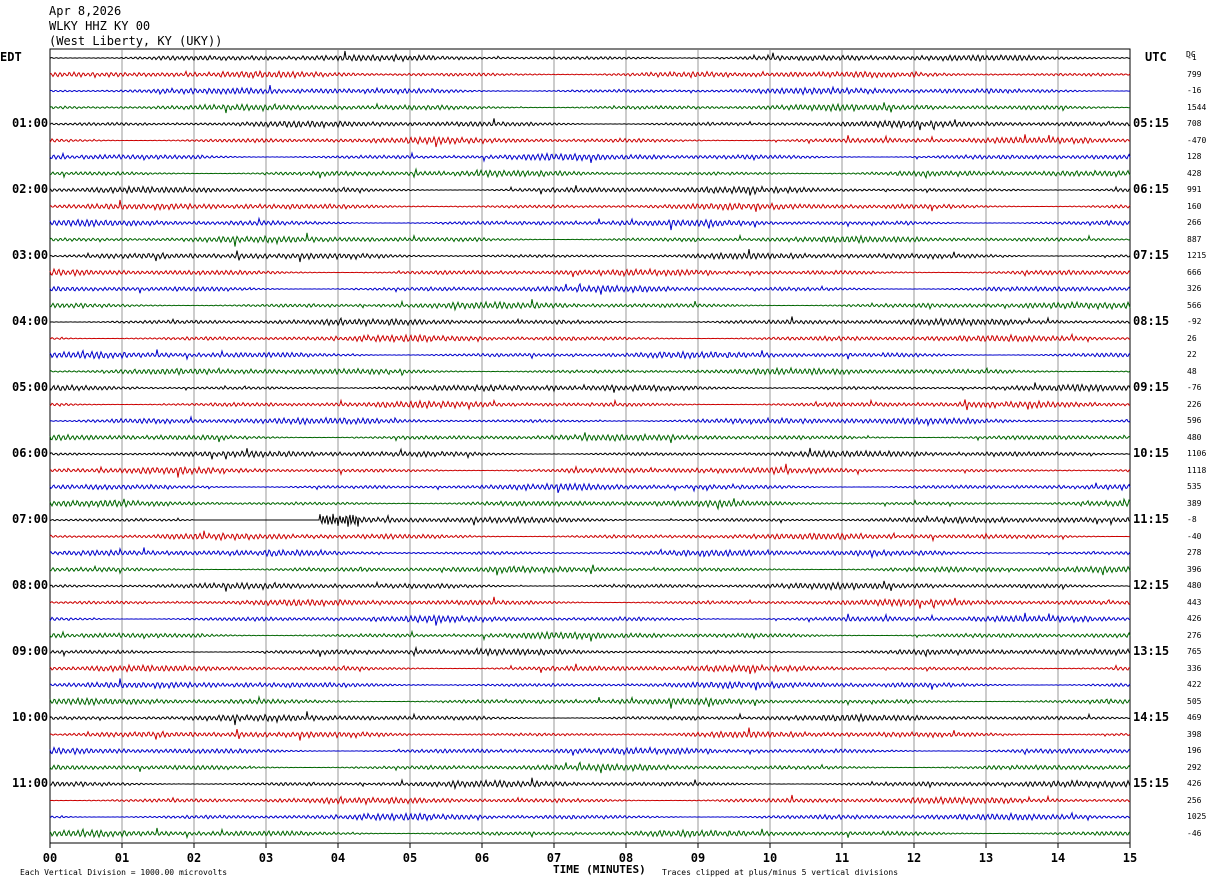 This screenshot has width=1210, height=886. What do you see at coordinates (1194, 404) in the screenshot?
I see `dc-offset-label: 226` at bounding box center [1194, 404].